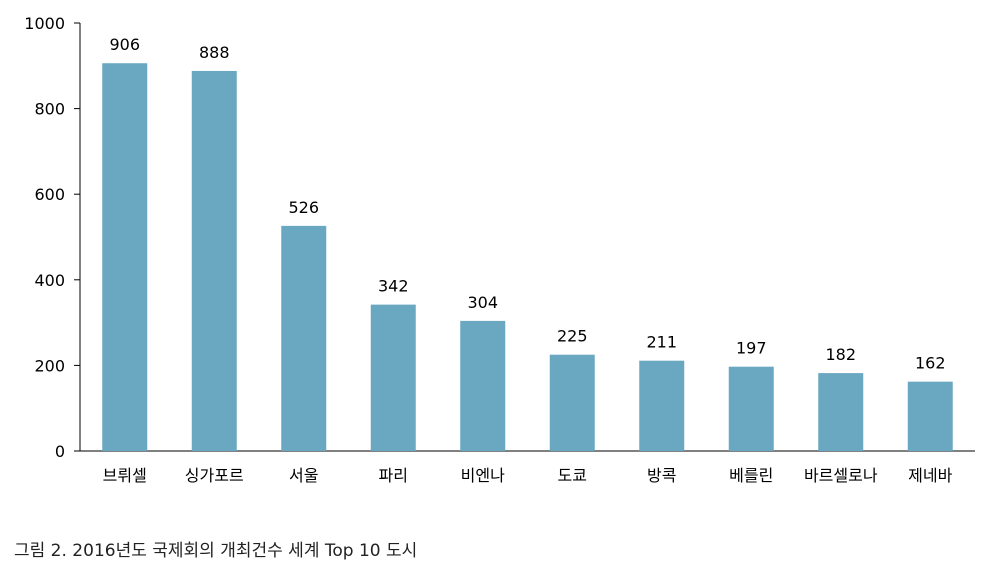 The height and width of the screenshot is (573, 999). What do you see at coordinates (930, 475) in the screenshot?
I see `x-category-label: 제네바` at bounding box center [930, 475].